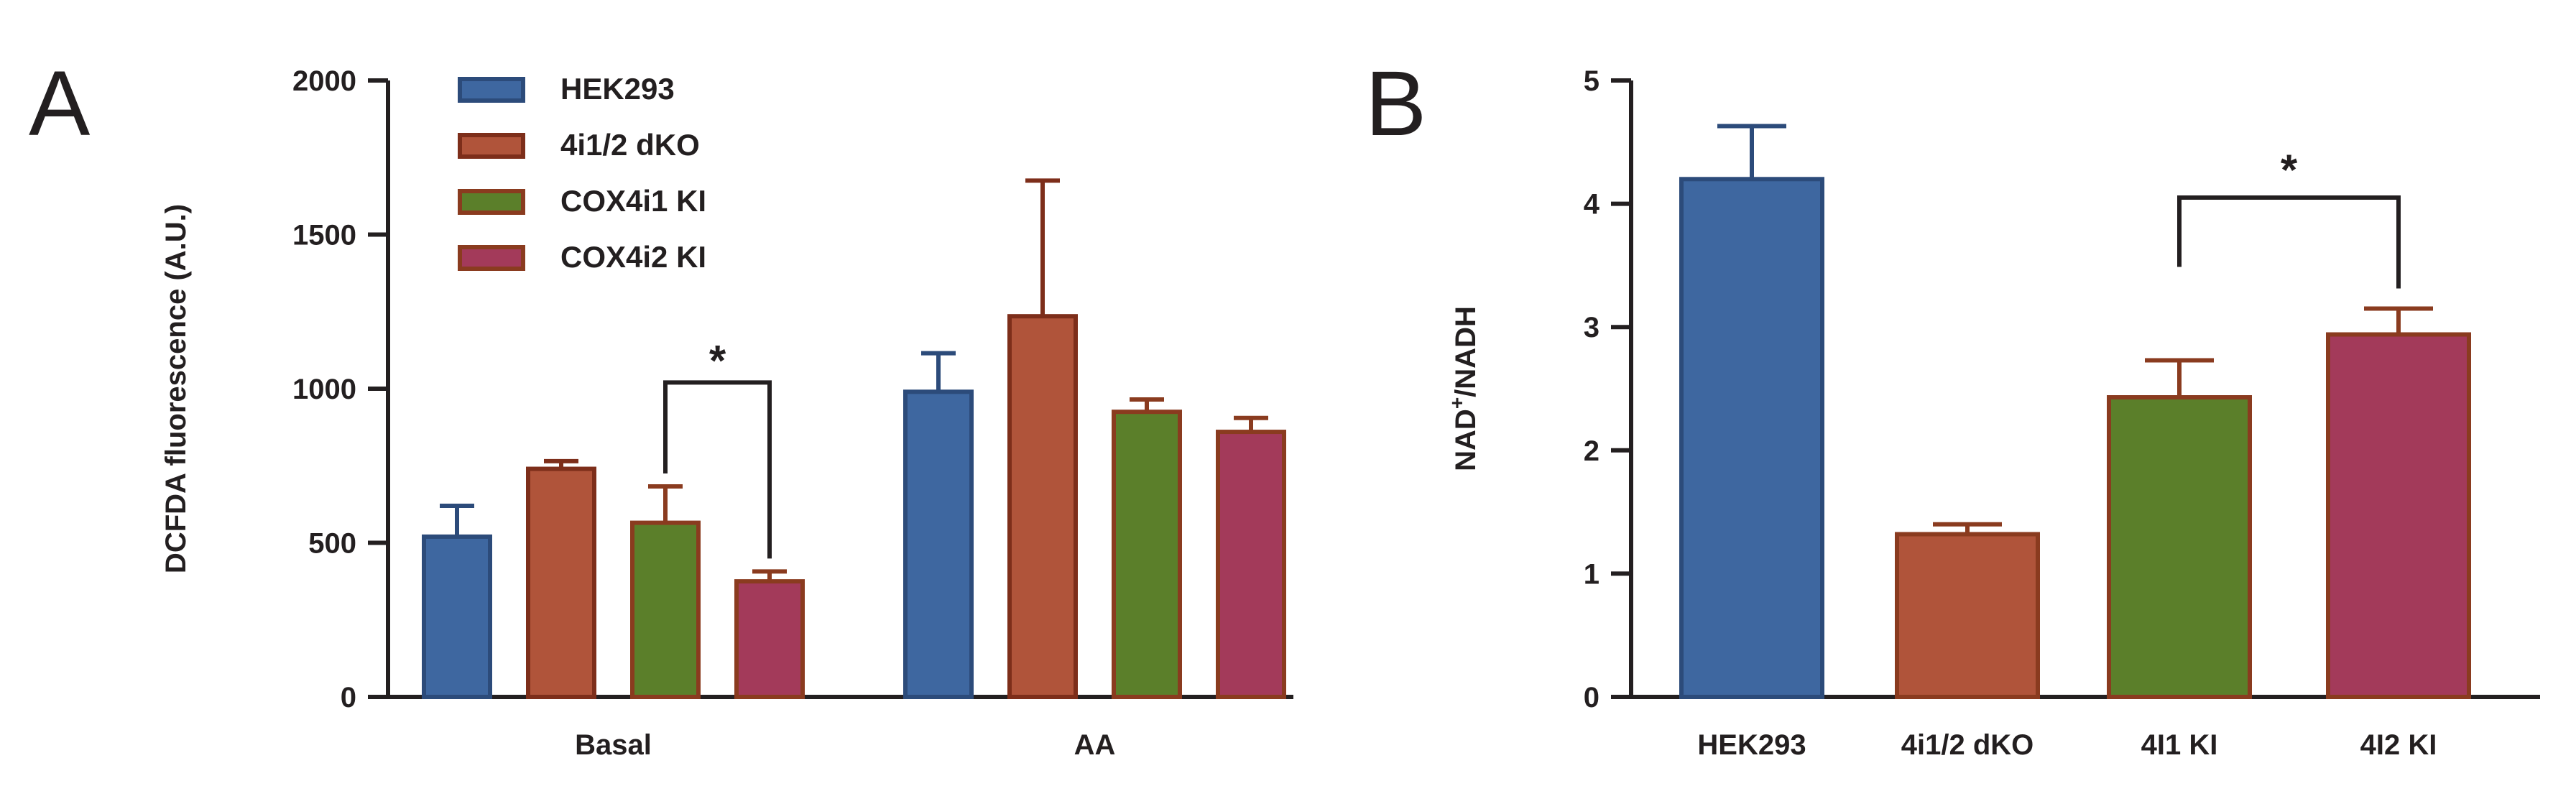 This screenshot has width=2576, height=809. I want to click on y-tick-label: 2, so click(1591, 451).